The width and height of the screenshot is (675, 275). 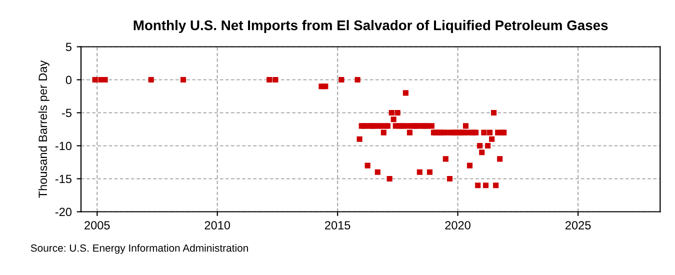 What do you see at coordinates (44, 129) in the screenshot?
I see `y-axis-title: Thousand Barrels per Day` at bounding box center [44, 129].